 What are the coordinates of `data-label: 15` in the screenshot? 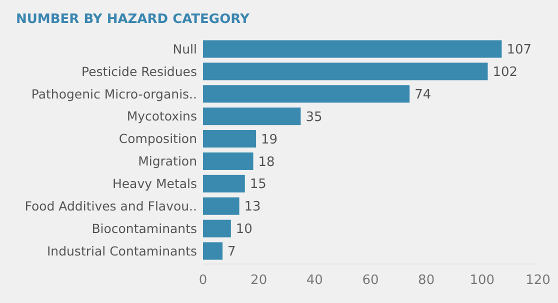 It's located at (258, 184).